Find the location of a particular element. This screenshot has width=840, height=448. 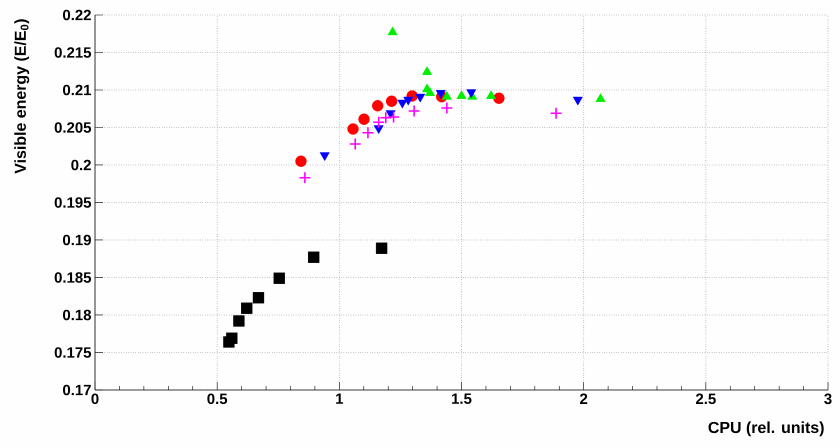

x-axis-title: CPU (rel. units) is located at coordinates (766, 428).